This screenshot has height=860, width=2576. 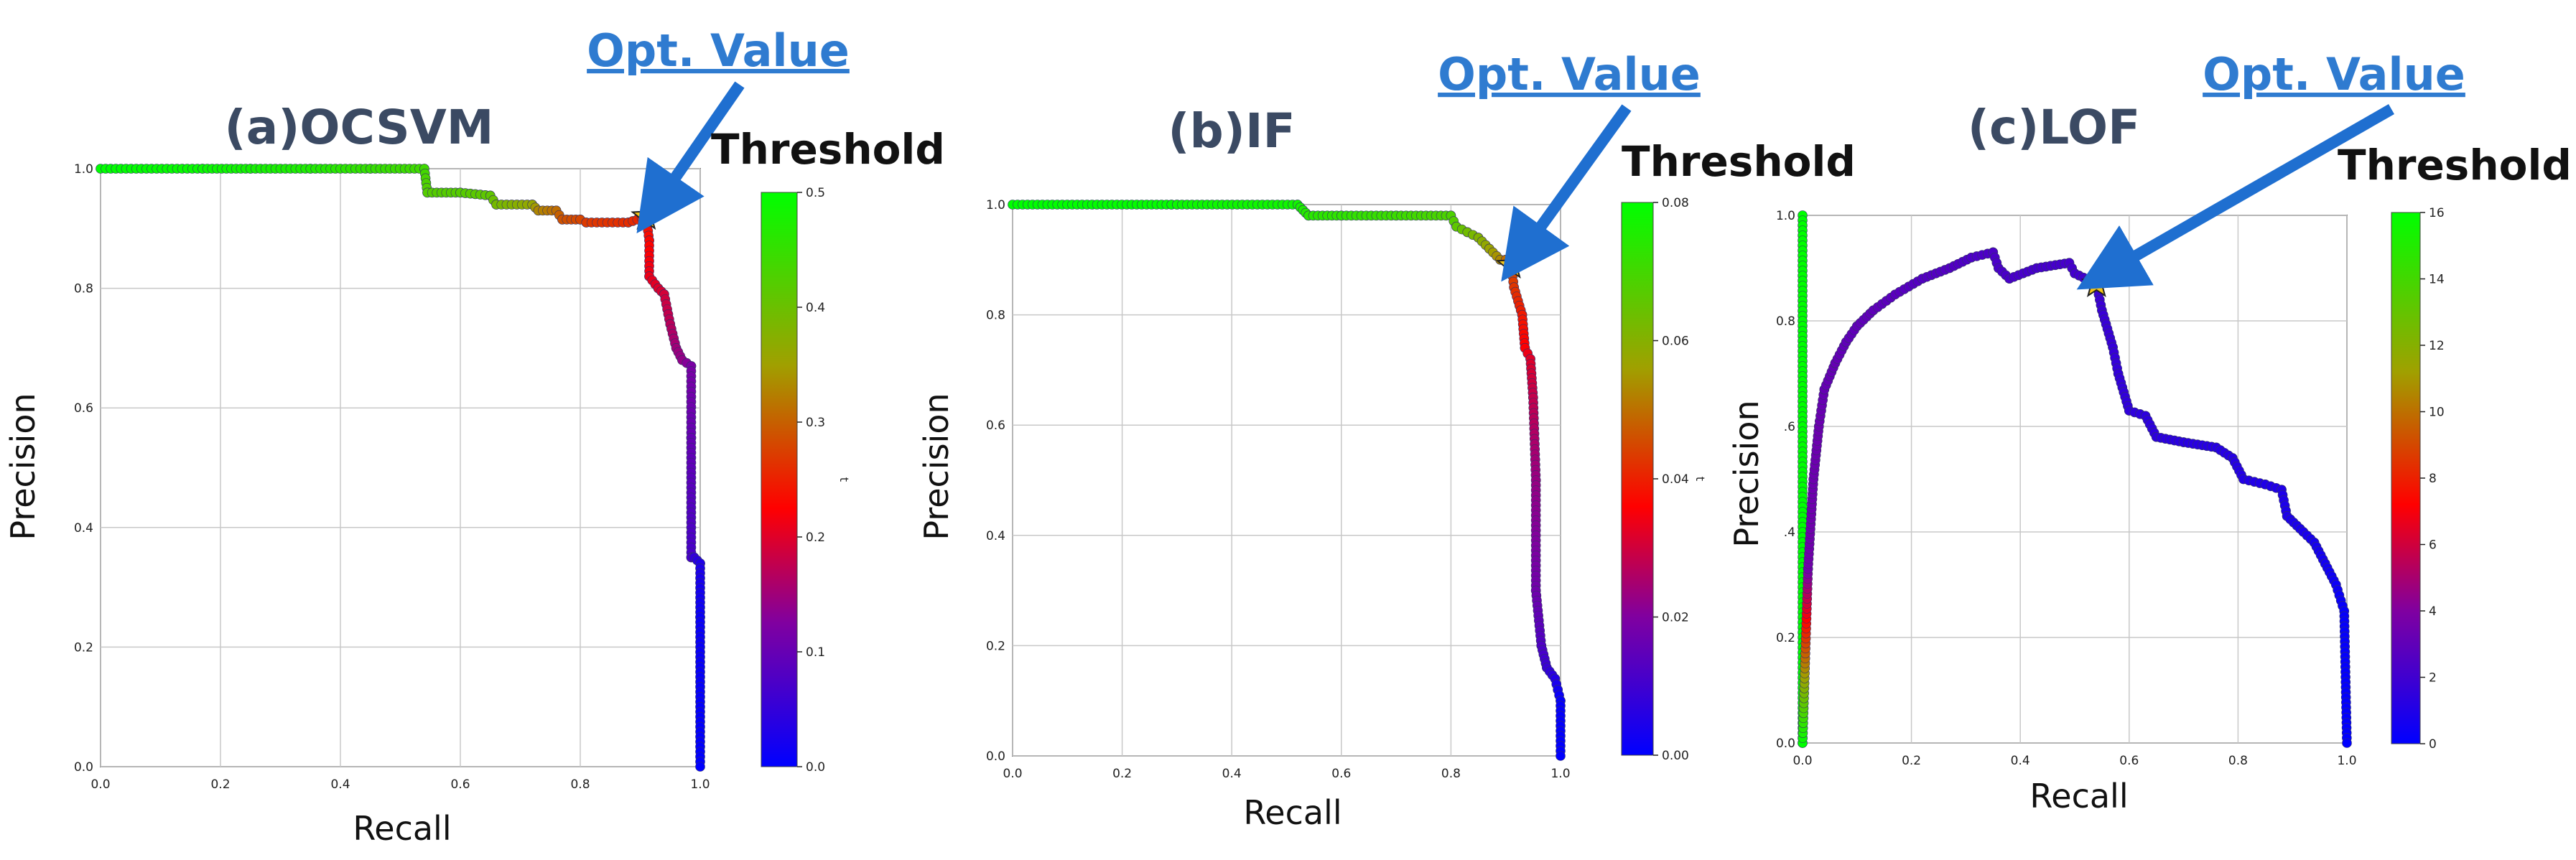 What do you see at coordinates (2433, 611) in the screenshot?
I see `colorbar-tick-label: 4` at bounding box center [2433, 611].